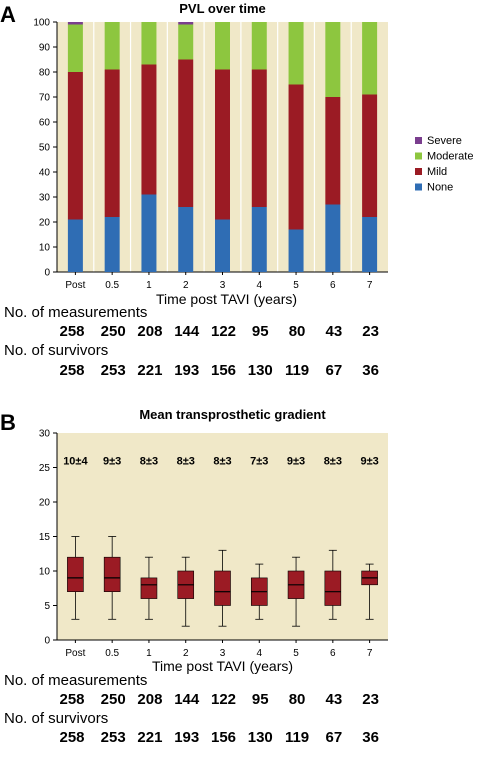 This screenshot has width=478, height=764. What do you see at coordinates (418, 156) in the screenshot?
I see `legend-swatch-moderate` at bounding box center [418, 156].